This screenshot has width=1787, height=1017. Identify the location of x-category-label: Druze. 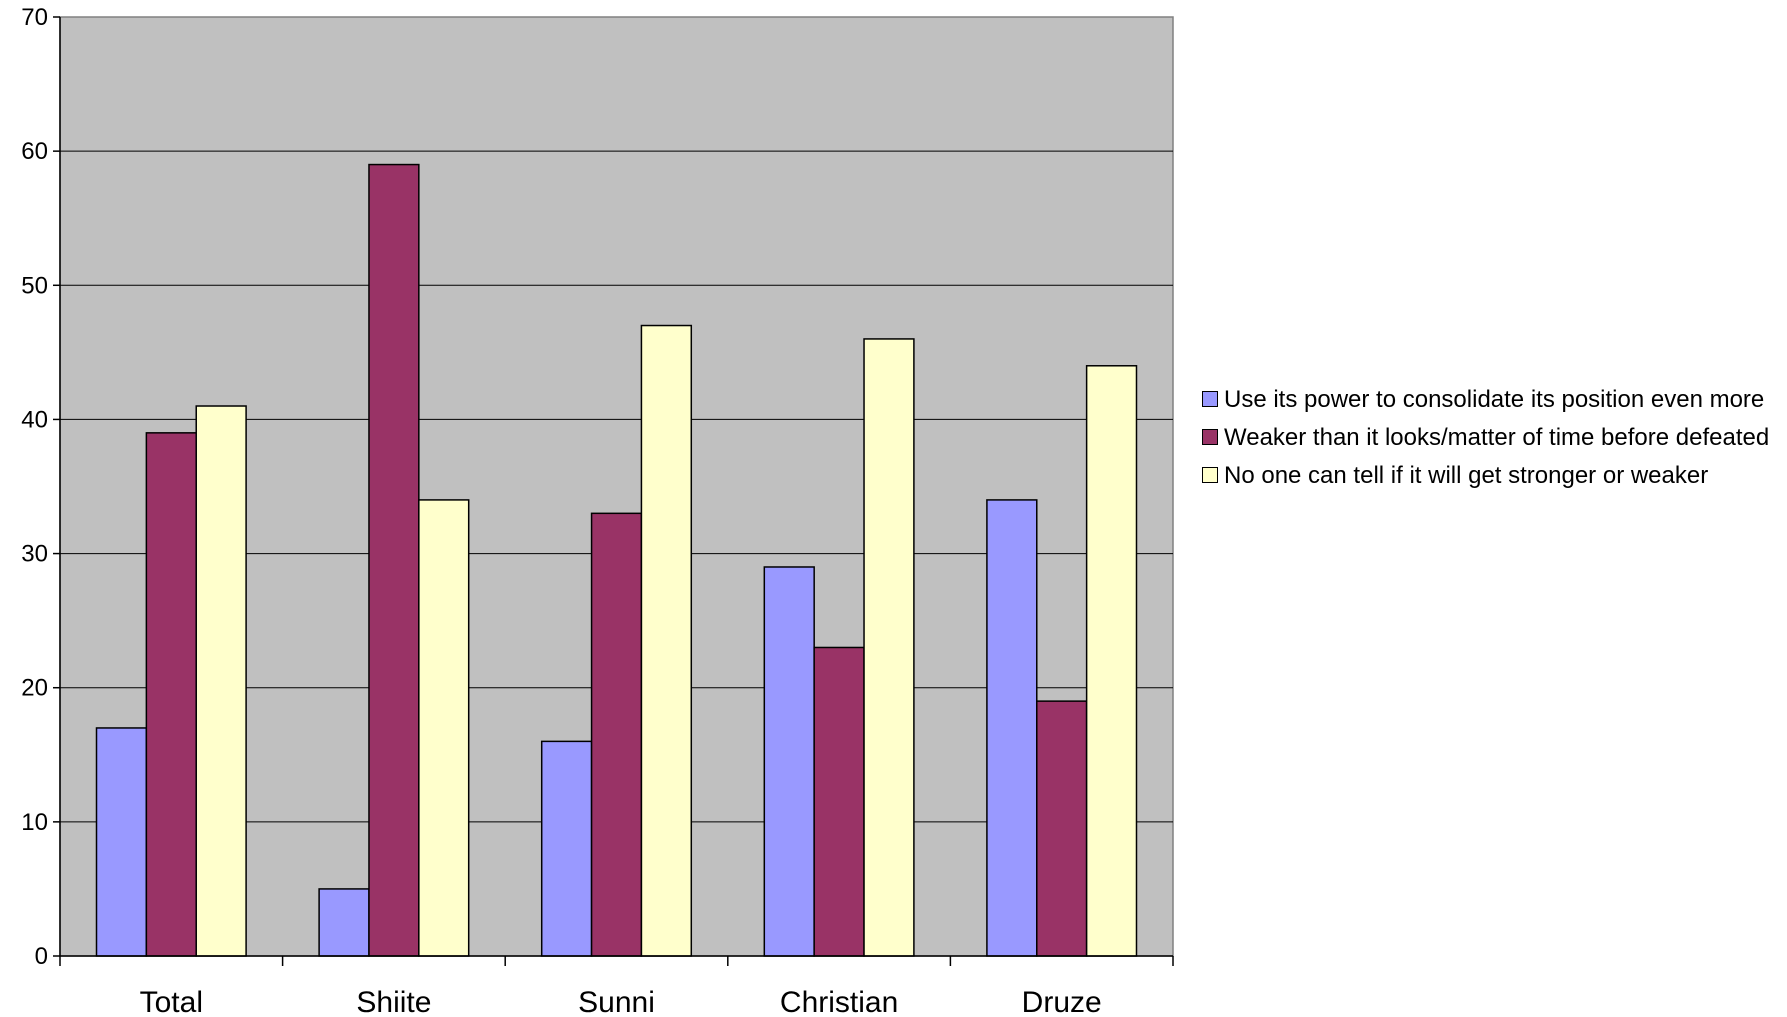
(1062, 1001).